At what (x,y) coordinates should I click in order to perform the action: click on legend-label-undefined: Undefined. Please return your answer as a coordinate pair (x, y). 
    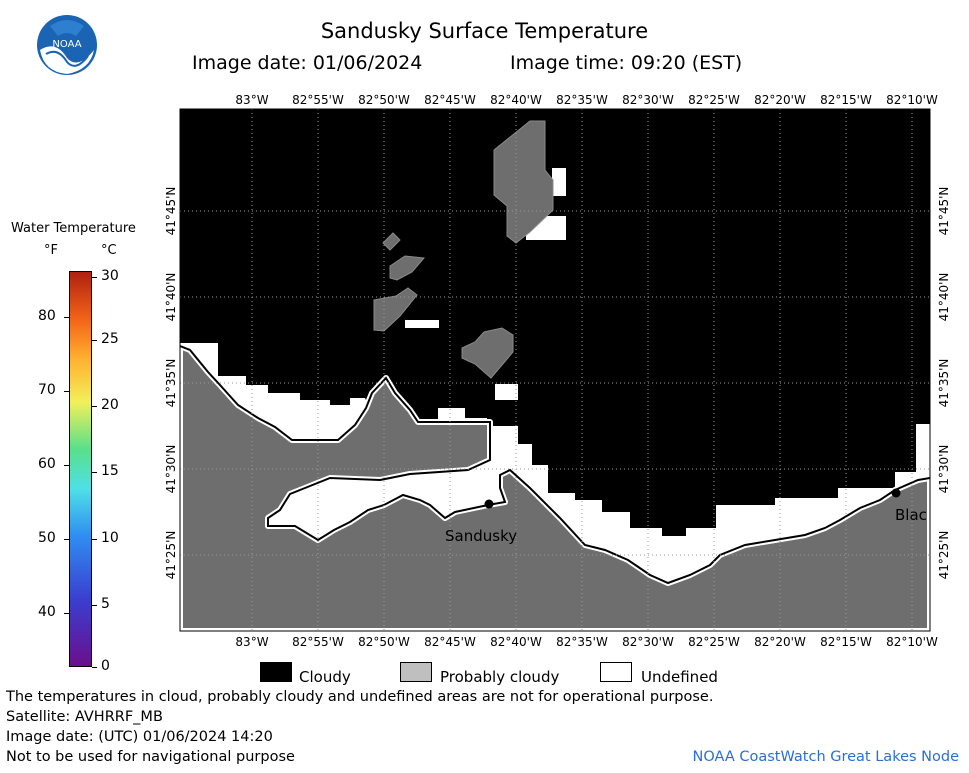
    Looking at the image, I should click on (679, 677).